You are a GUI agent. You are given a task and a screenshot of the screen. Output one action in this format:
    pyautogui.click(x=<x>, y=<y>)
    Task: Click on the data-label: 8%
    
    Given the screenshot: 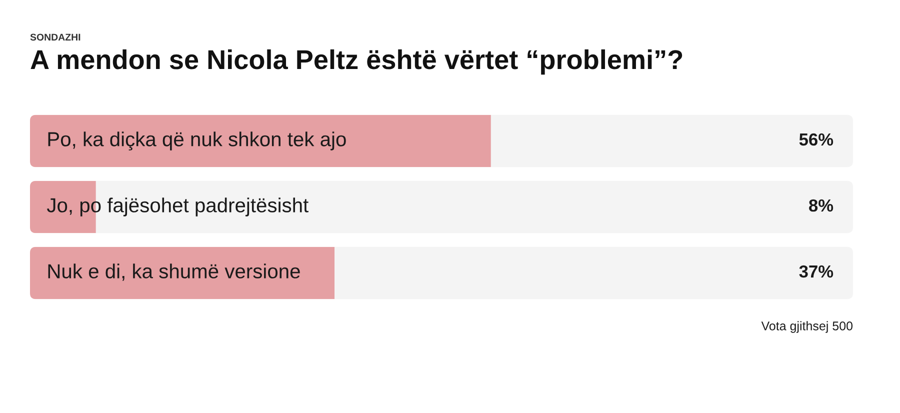 What is the action you would take?
    pyautogui.click(x=821, y=205)
    